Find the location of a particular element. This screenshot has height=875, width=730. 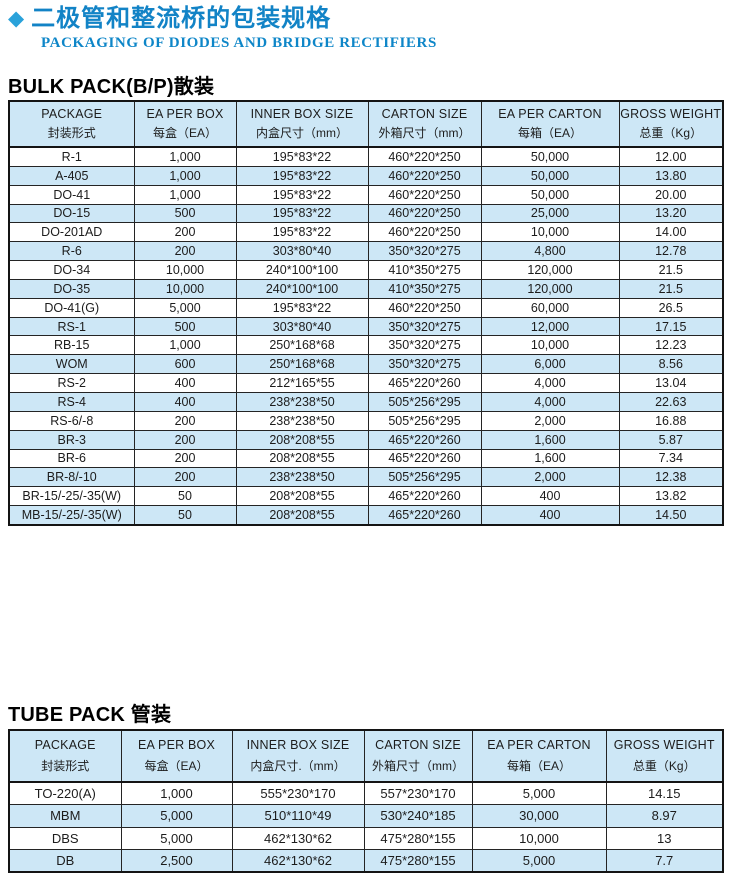

table-cell: WOM is located at coordinates (71, 364).